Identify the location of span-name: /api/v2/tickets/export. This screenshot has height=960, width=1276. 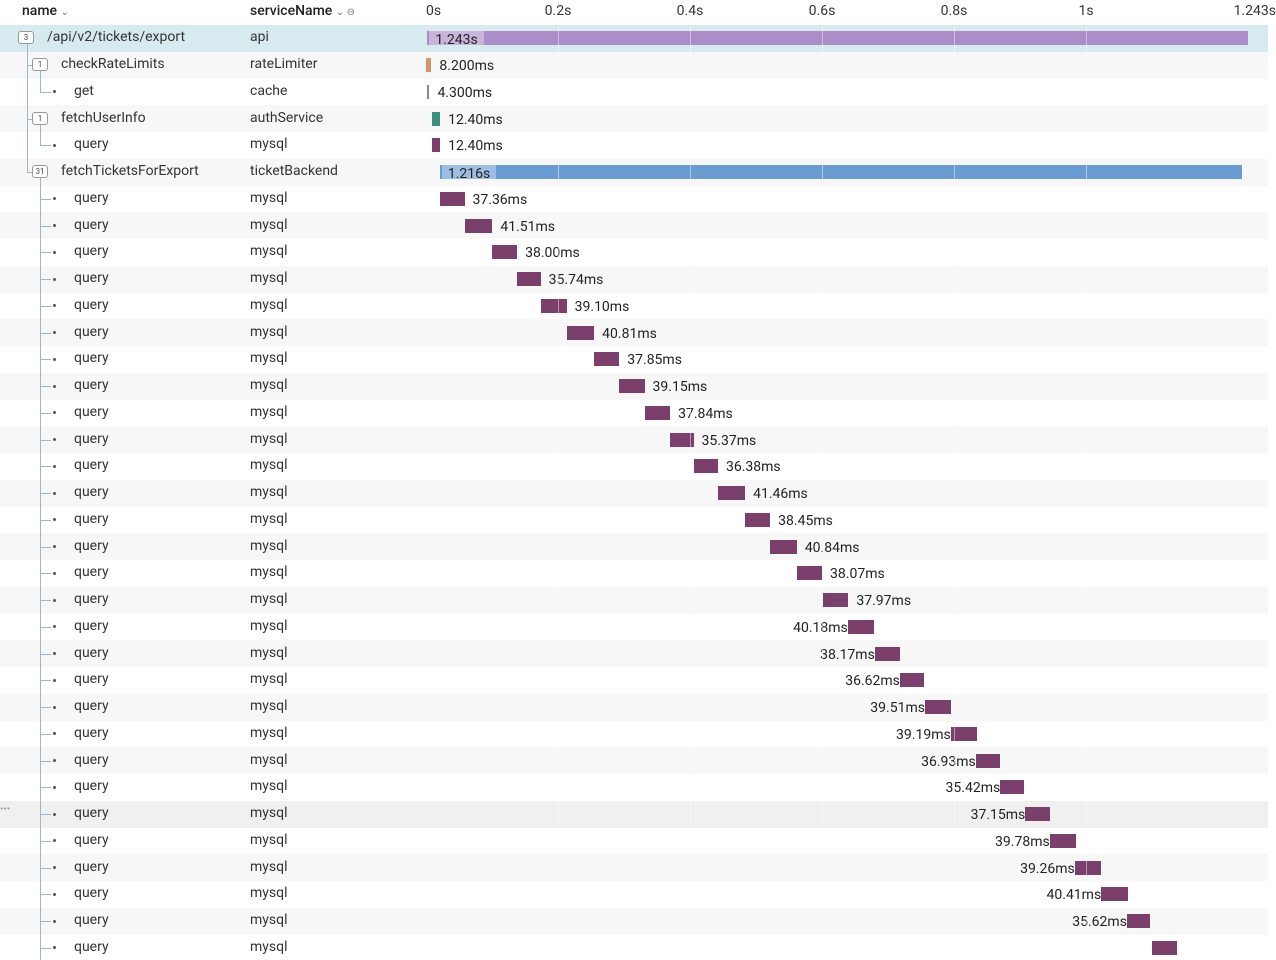
(116, 37).